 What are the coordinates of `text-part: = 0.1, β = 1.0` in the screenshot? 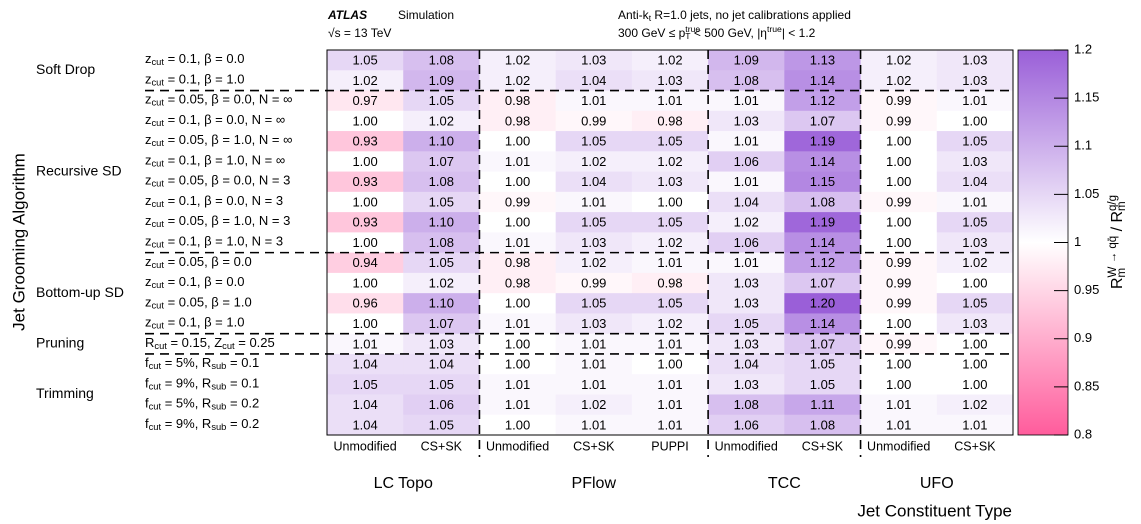 It's located at (204, 79).